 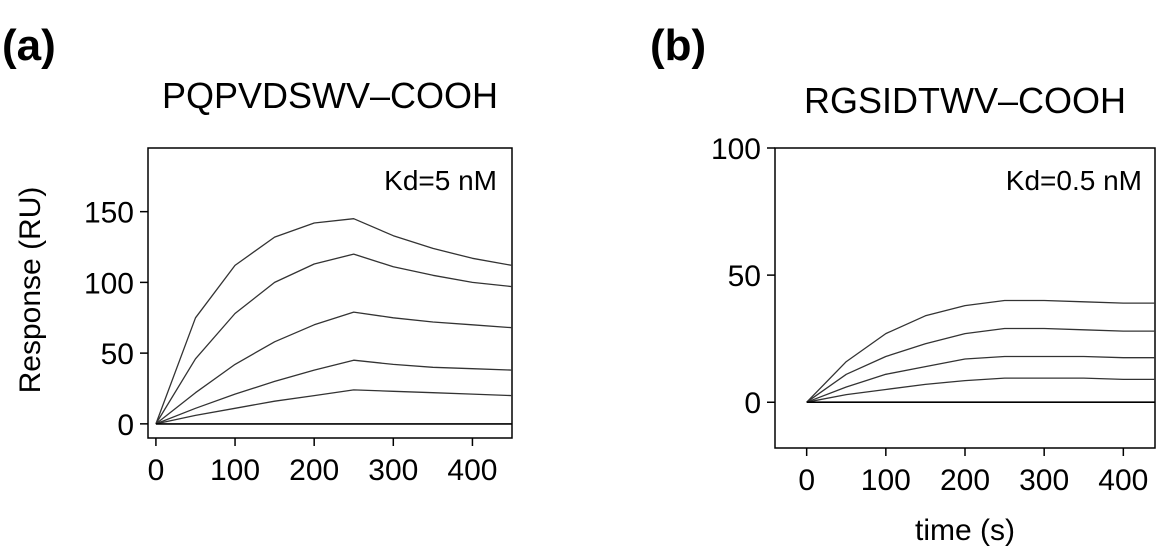 I want to click on series-group-b, so click(x=980, y=351).